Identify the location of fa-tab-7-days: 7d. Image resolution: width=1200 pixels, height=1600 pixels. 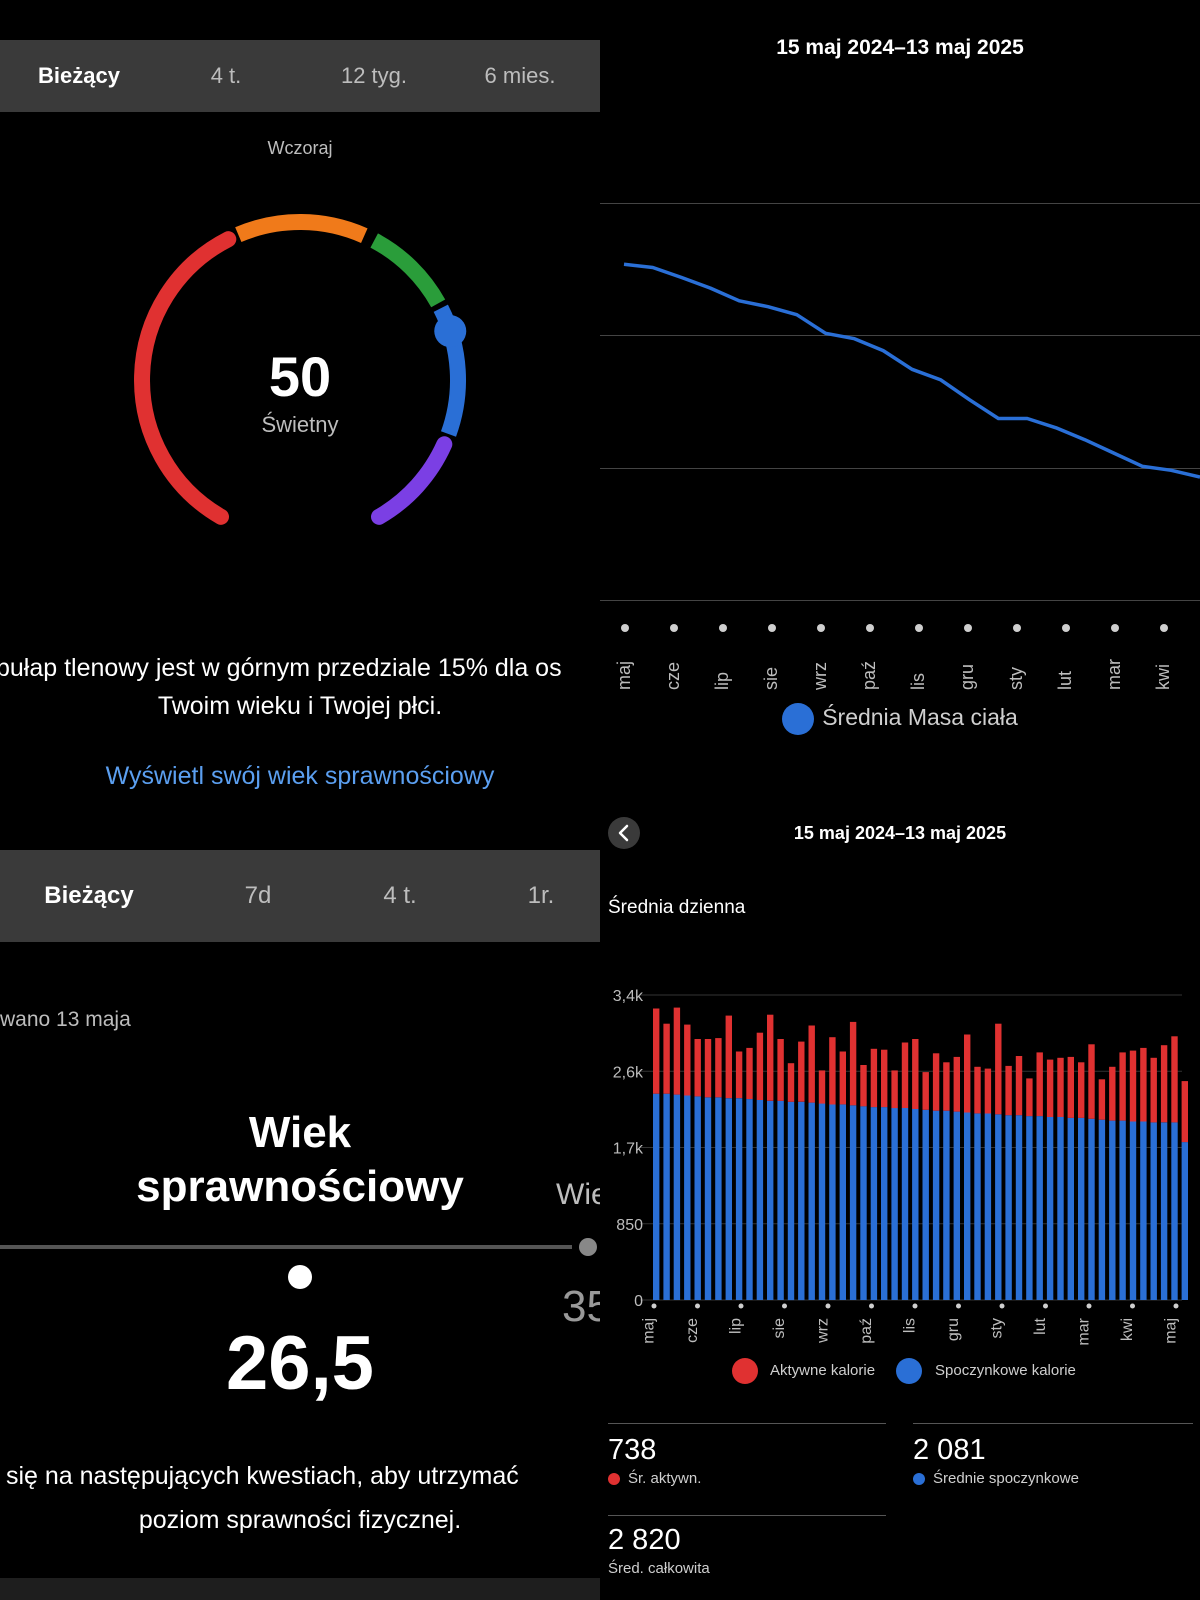
(258, 895).